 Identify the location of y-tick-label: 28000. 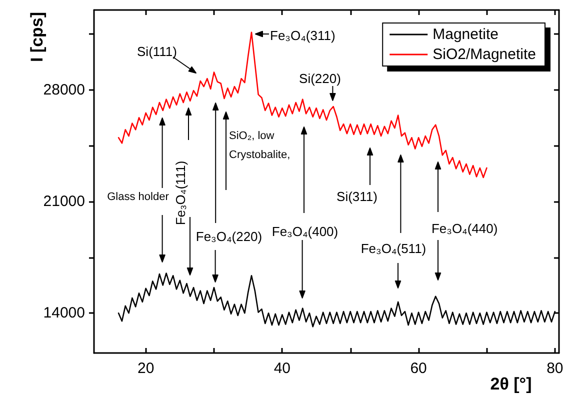
(64, 89).